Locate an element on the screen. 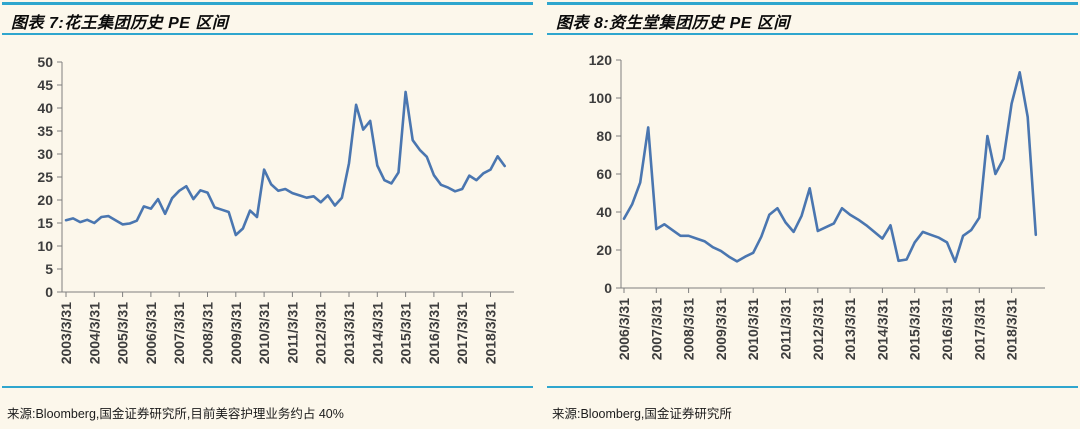  y-tick-label: 100 is located at coordinates (601, 98).